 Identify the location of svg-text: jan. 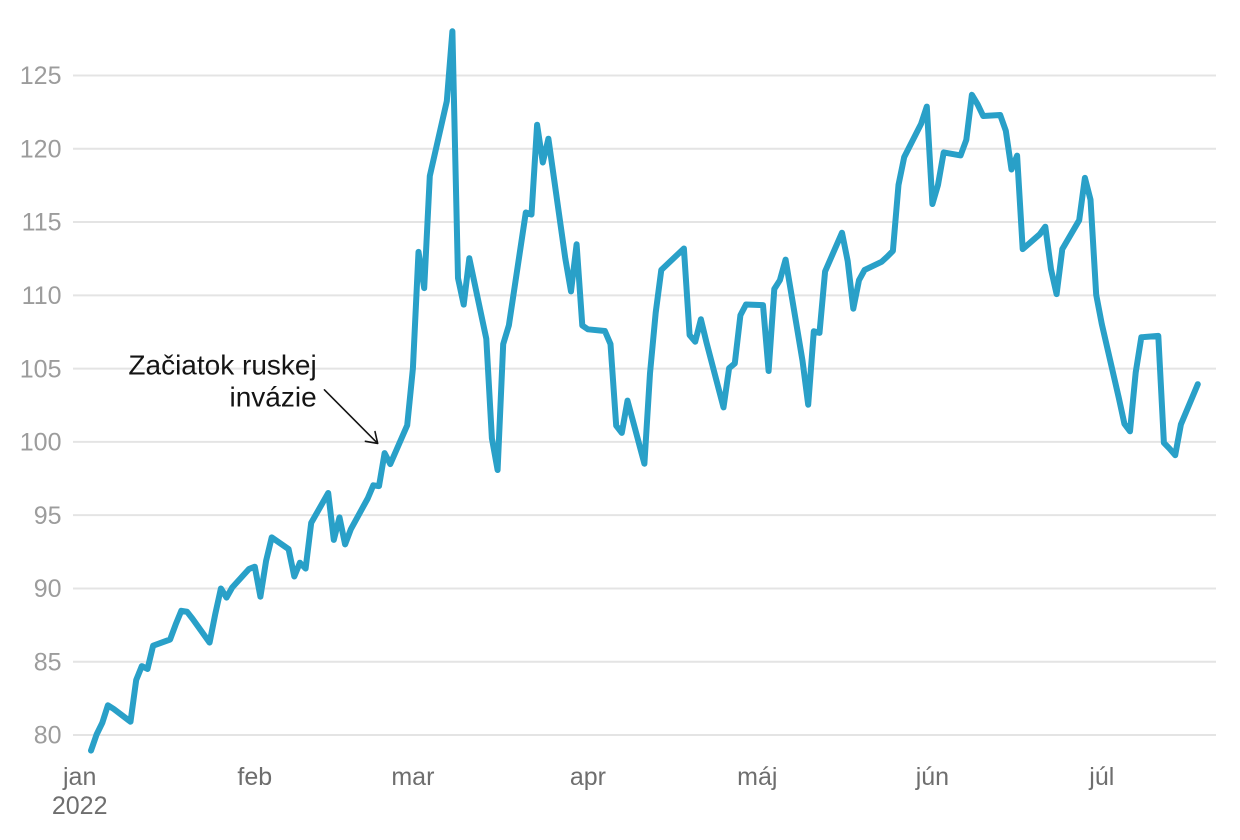
(79, 777).